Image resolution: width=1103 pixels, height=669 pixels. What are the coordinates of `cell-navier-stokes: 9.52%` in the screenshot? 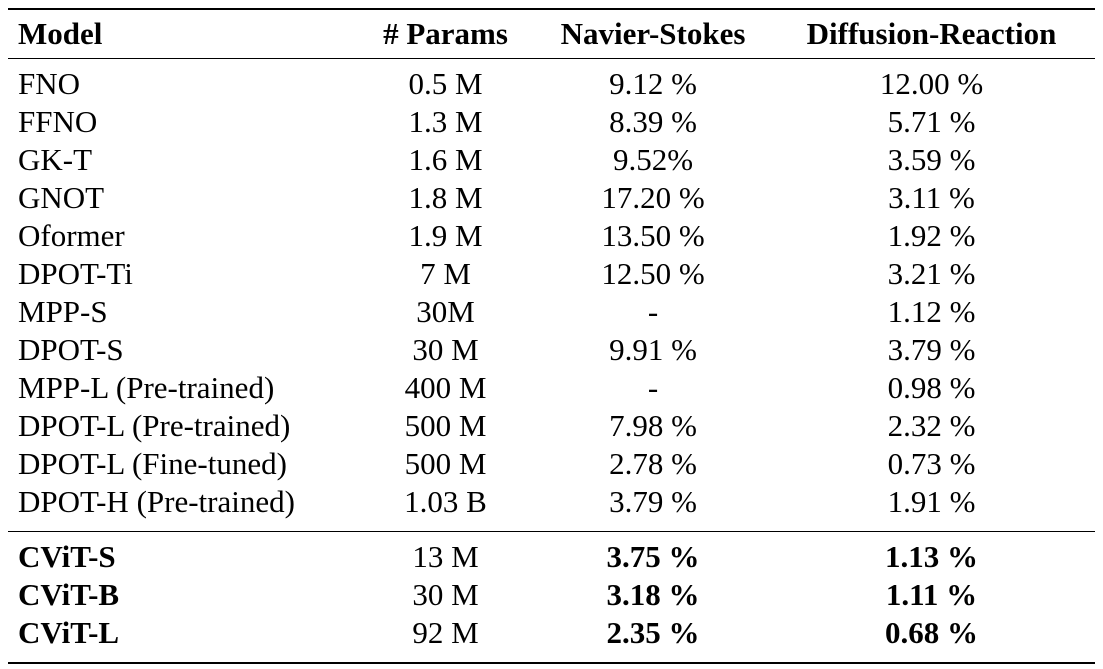 It's located at (653, 159).